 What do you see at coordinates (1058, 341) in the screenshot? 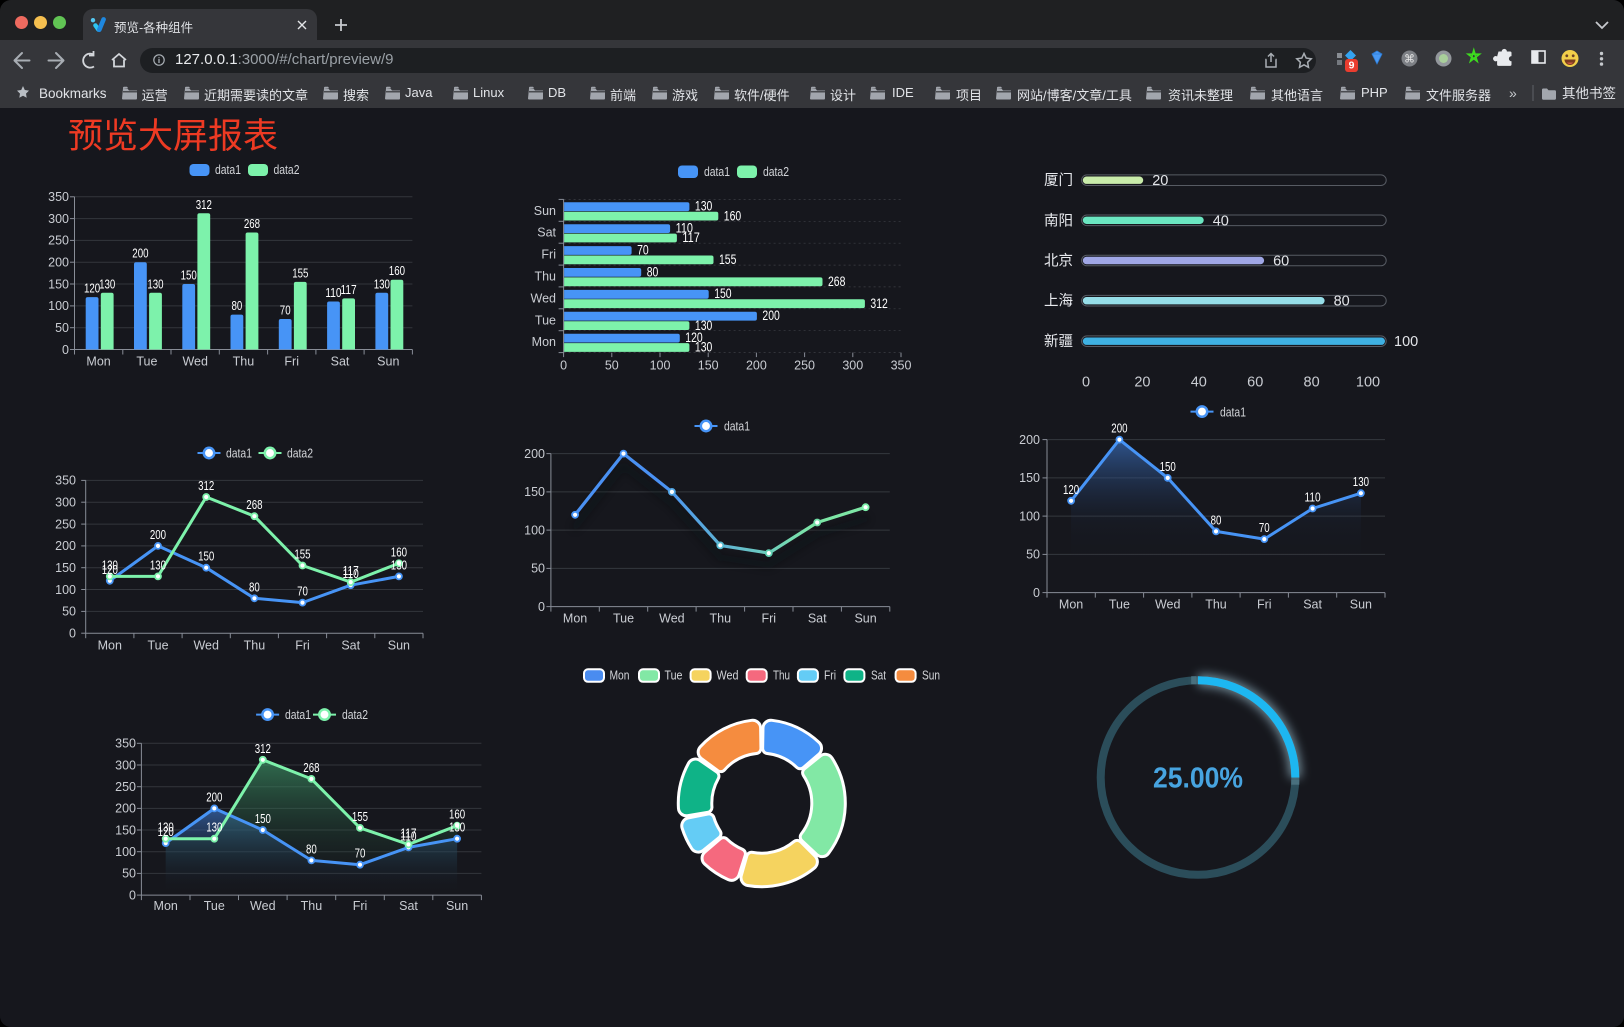
I see `svg-text: 新疆` at bounding box center [1058, 341].